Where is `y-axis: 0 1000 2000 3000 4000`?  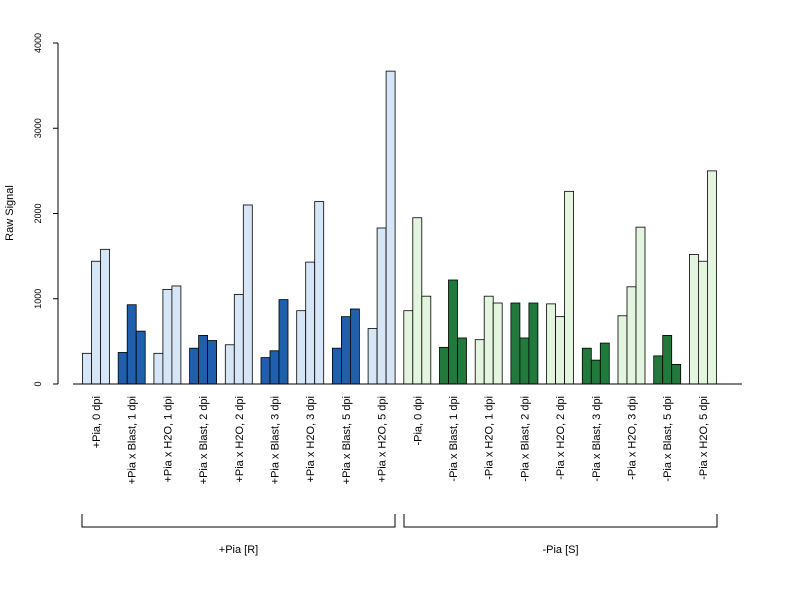
y-axis: 0 1000 2000 3000 4000 is located at coordinates (46, 210).